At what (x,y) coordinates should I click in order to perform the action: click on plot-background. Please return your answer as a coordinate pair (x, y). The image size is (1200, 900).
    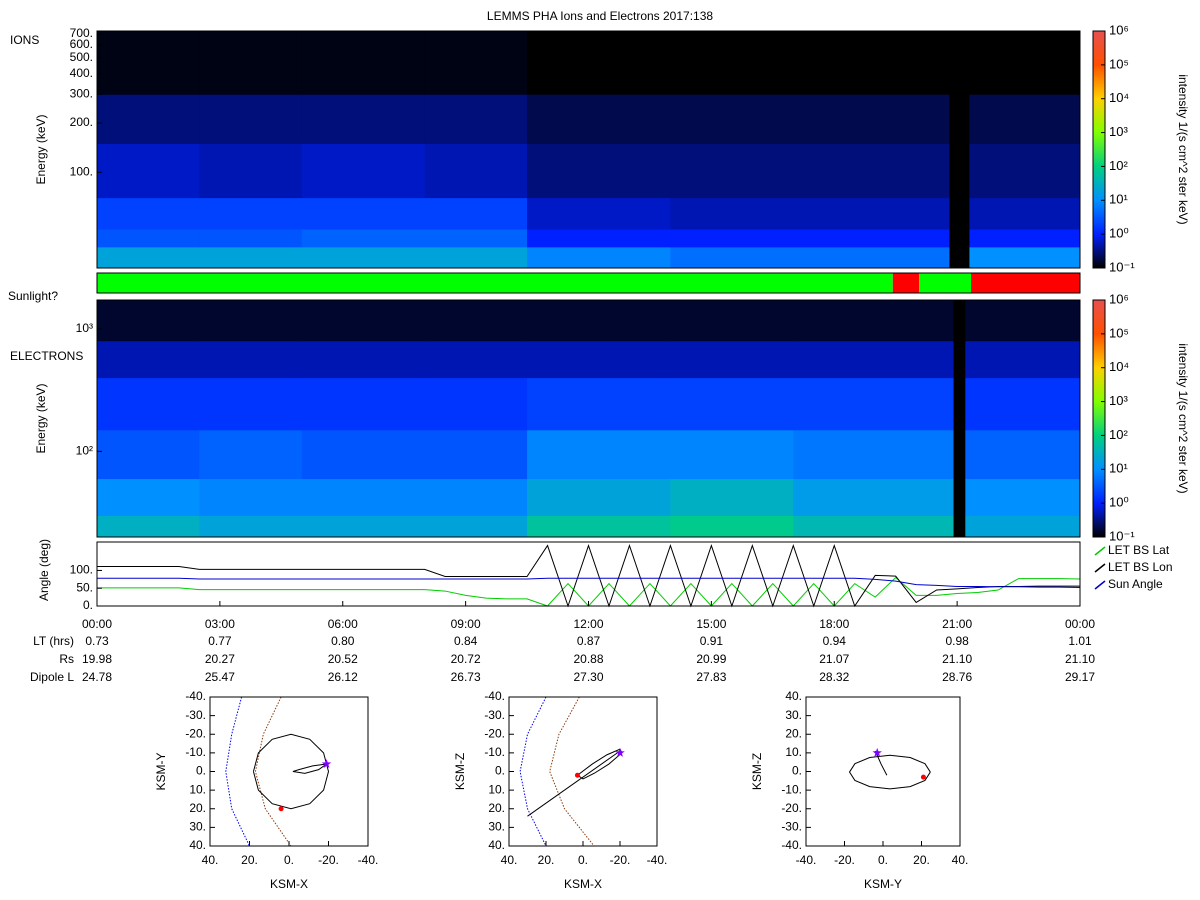
    Looking at the image, I should click on (289, 771).